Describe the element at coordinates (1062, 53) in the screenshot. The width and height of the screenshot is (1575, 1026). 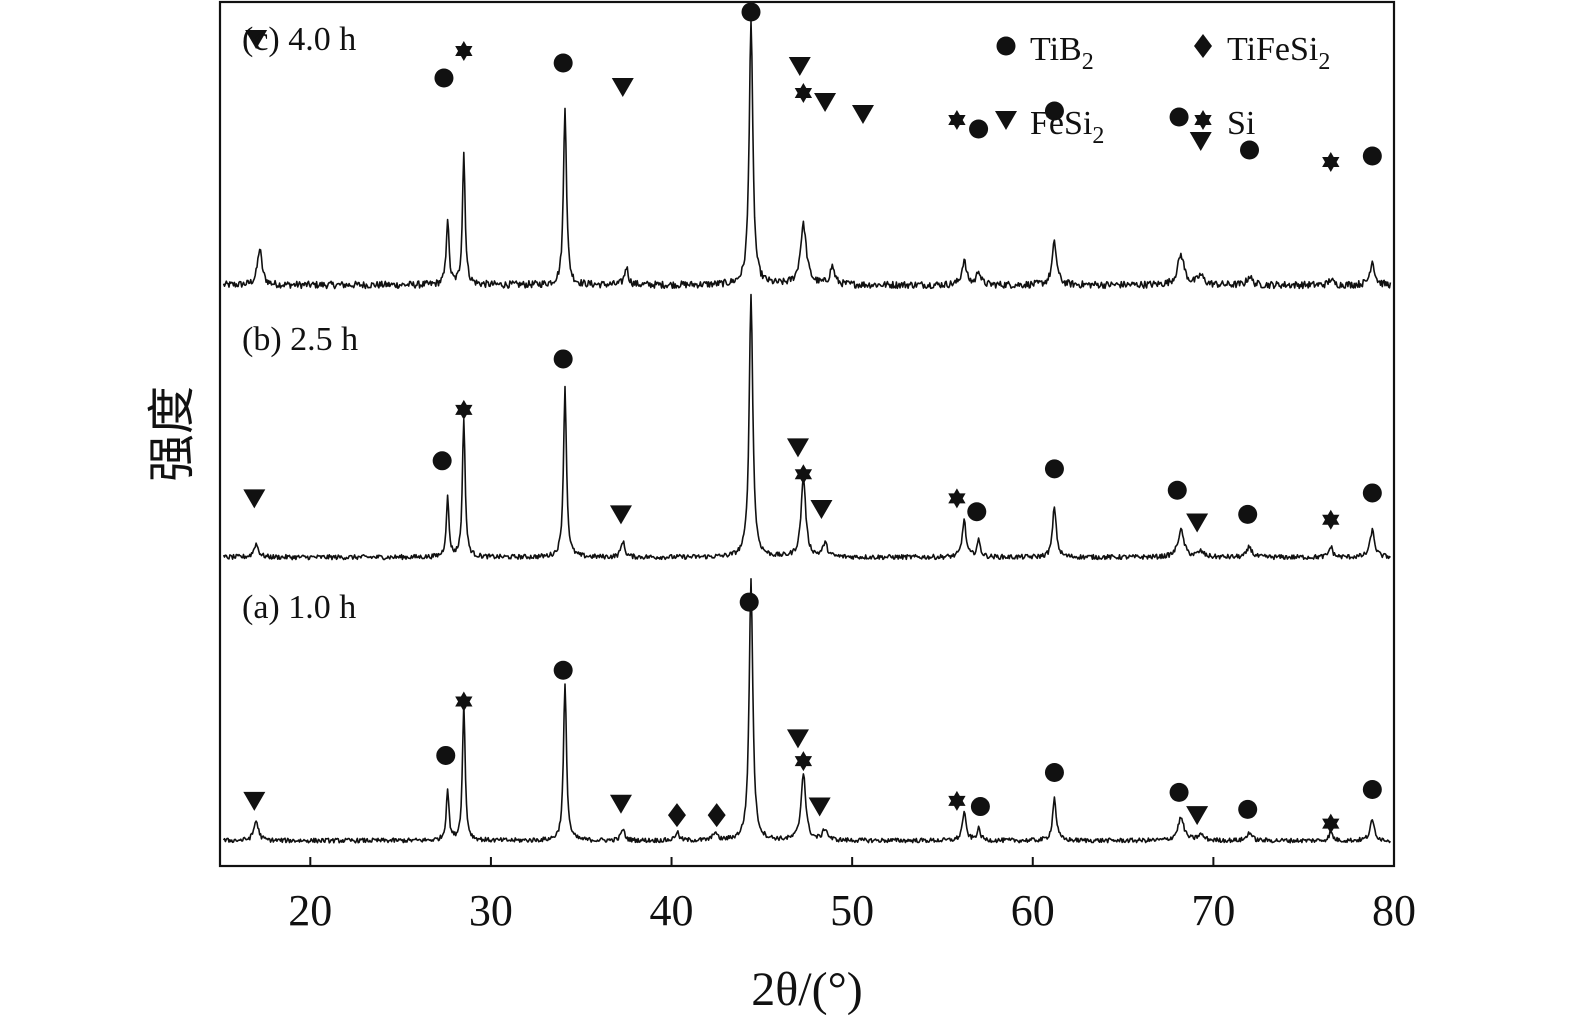
I see `legend-entry: TiB2` at that location.